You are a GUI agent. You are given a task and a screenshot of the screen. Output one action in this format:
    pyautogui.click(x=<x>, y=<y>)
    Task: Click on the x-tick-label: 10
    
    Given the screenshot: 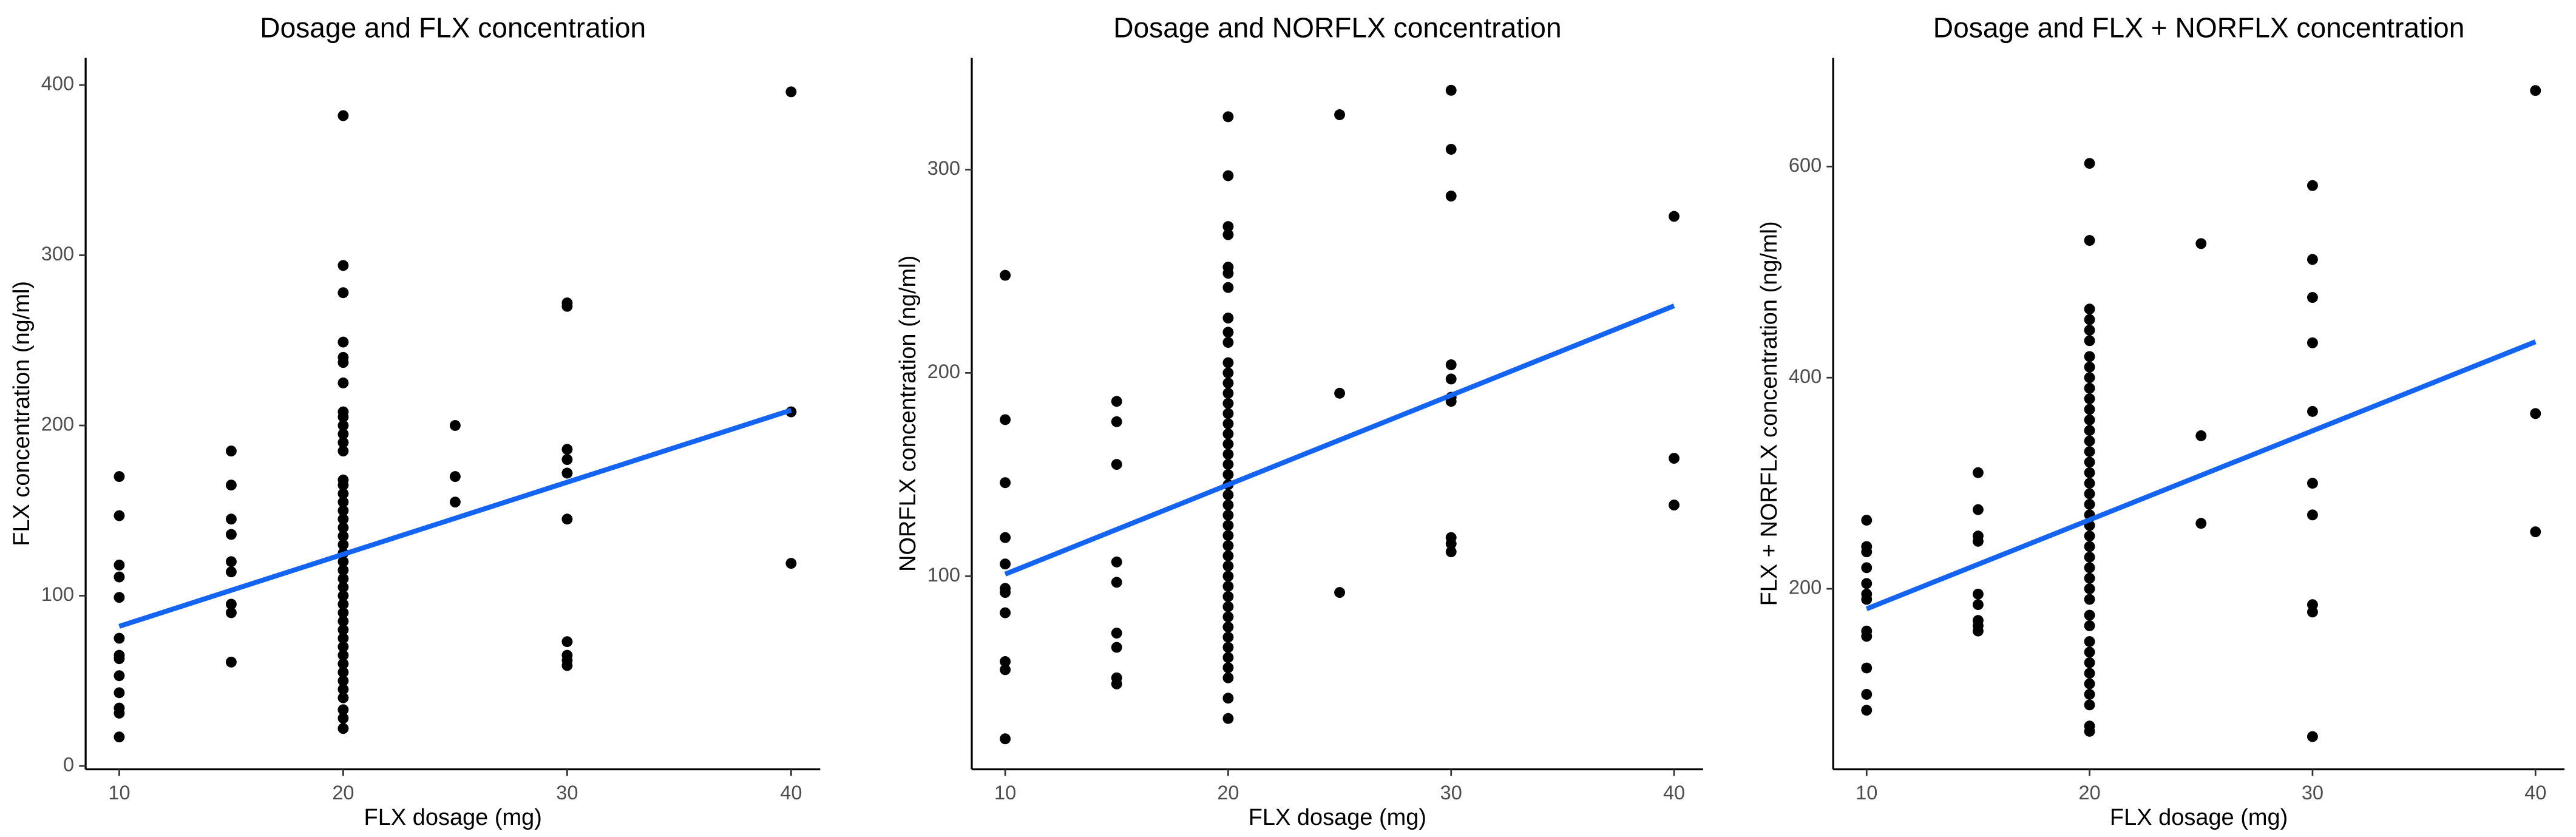 What is the action you would take?
    pyautogui.click(x=1867, y=793)
    